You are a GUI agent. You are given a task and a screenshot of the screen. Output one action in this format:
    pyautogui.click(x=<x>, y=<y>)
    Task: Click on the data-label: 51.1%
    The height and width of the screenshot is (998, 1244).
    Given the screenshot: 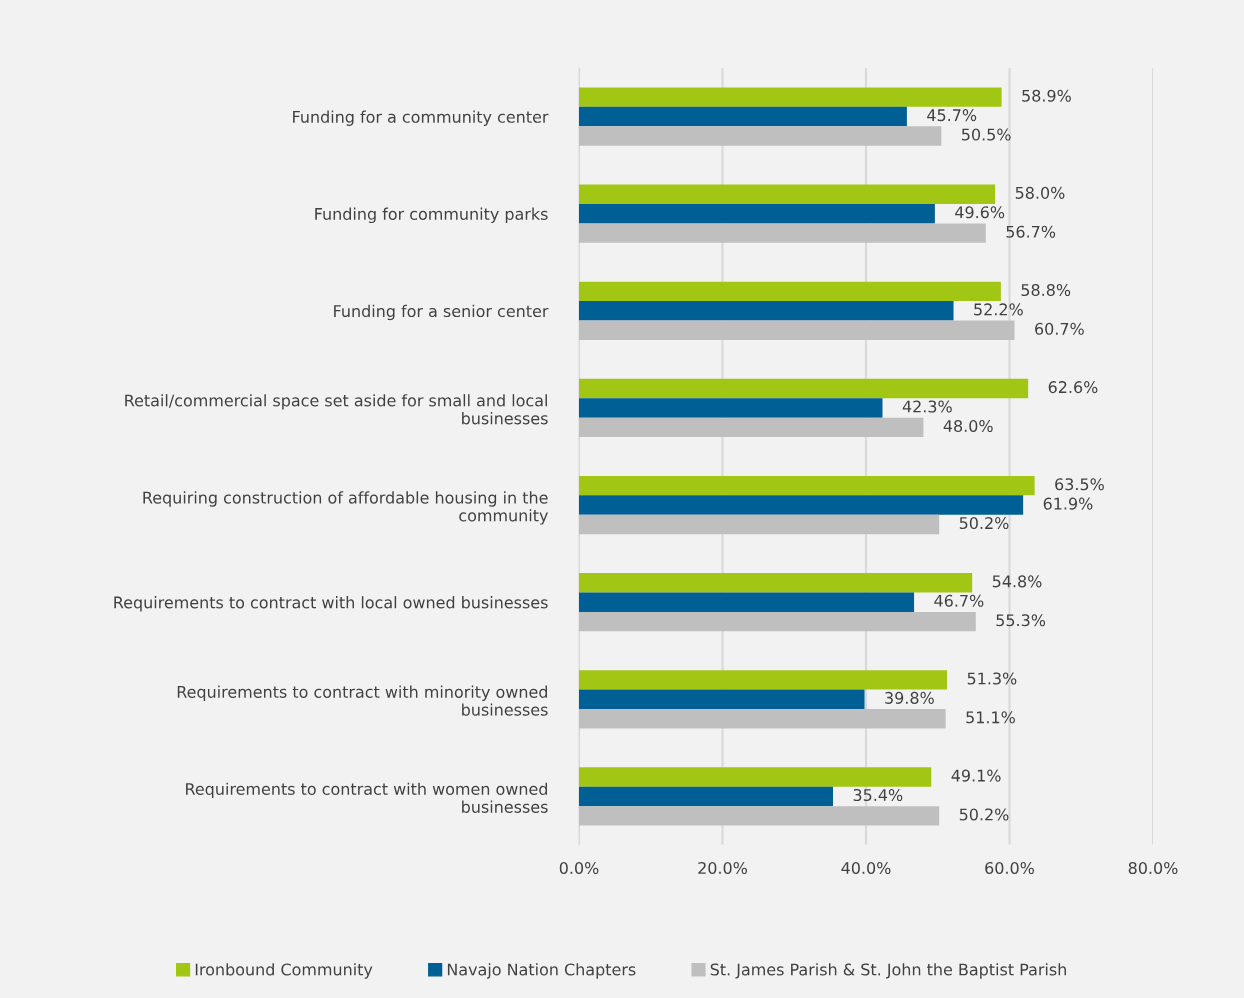 What is the action you would take?
    pyautogui.click(x=990, y=717)
    